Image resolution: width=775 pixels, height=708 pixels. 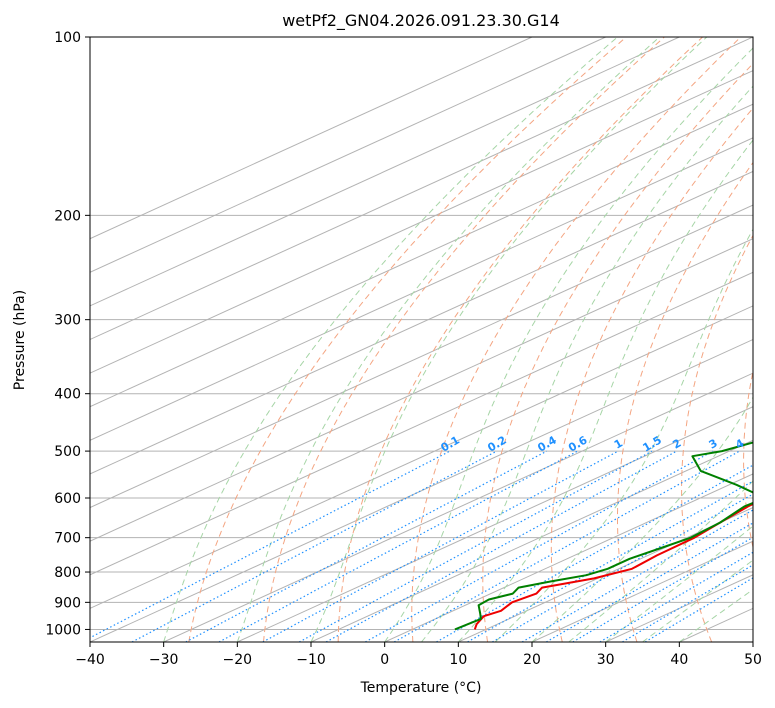 I want to click on x-tick-label: 10, so click(x=458, y=660).